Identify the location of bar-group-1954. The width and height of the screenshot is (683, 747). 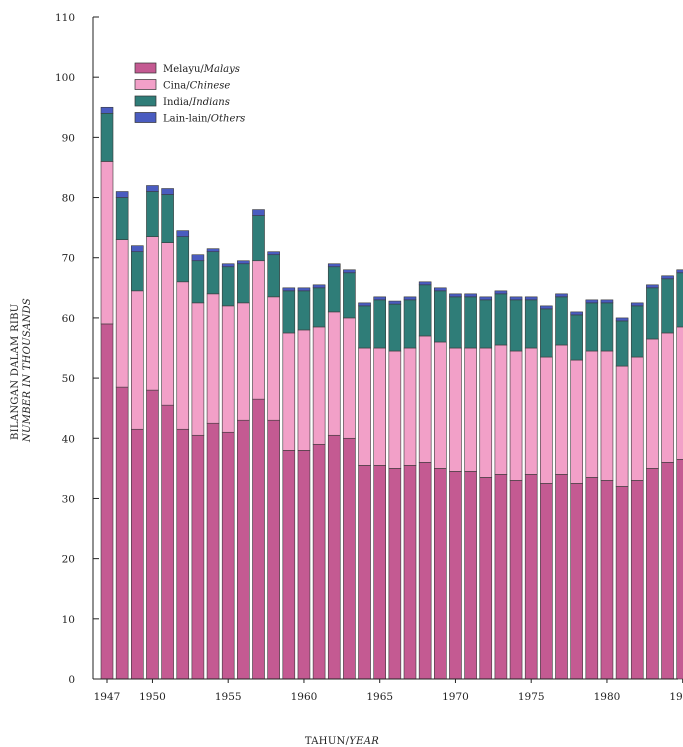
(213, 464).